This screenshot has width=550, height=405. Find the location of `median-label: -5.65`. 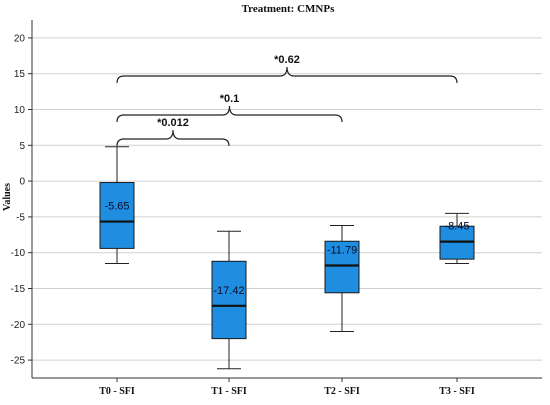

median-label: -5.65 is located at coordinates (116, 207).